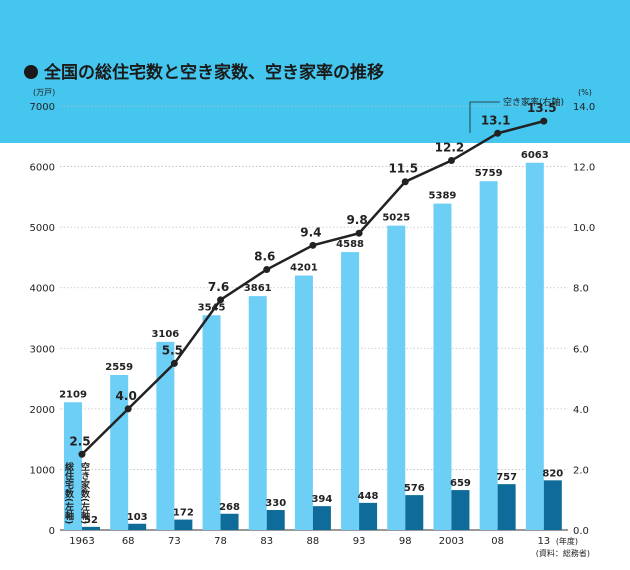  Describe the element at coordinates (552, 473) in the screenshot. I see `vacant-houses-value-label: 820` at that location.